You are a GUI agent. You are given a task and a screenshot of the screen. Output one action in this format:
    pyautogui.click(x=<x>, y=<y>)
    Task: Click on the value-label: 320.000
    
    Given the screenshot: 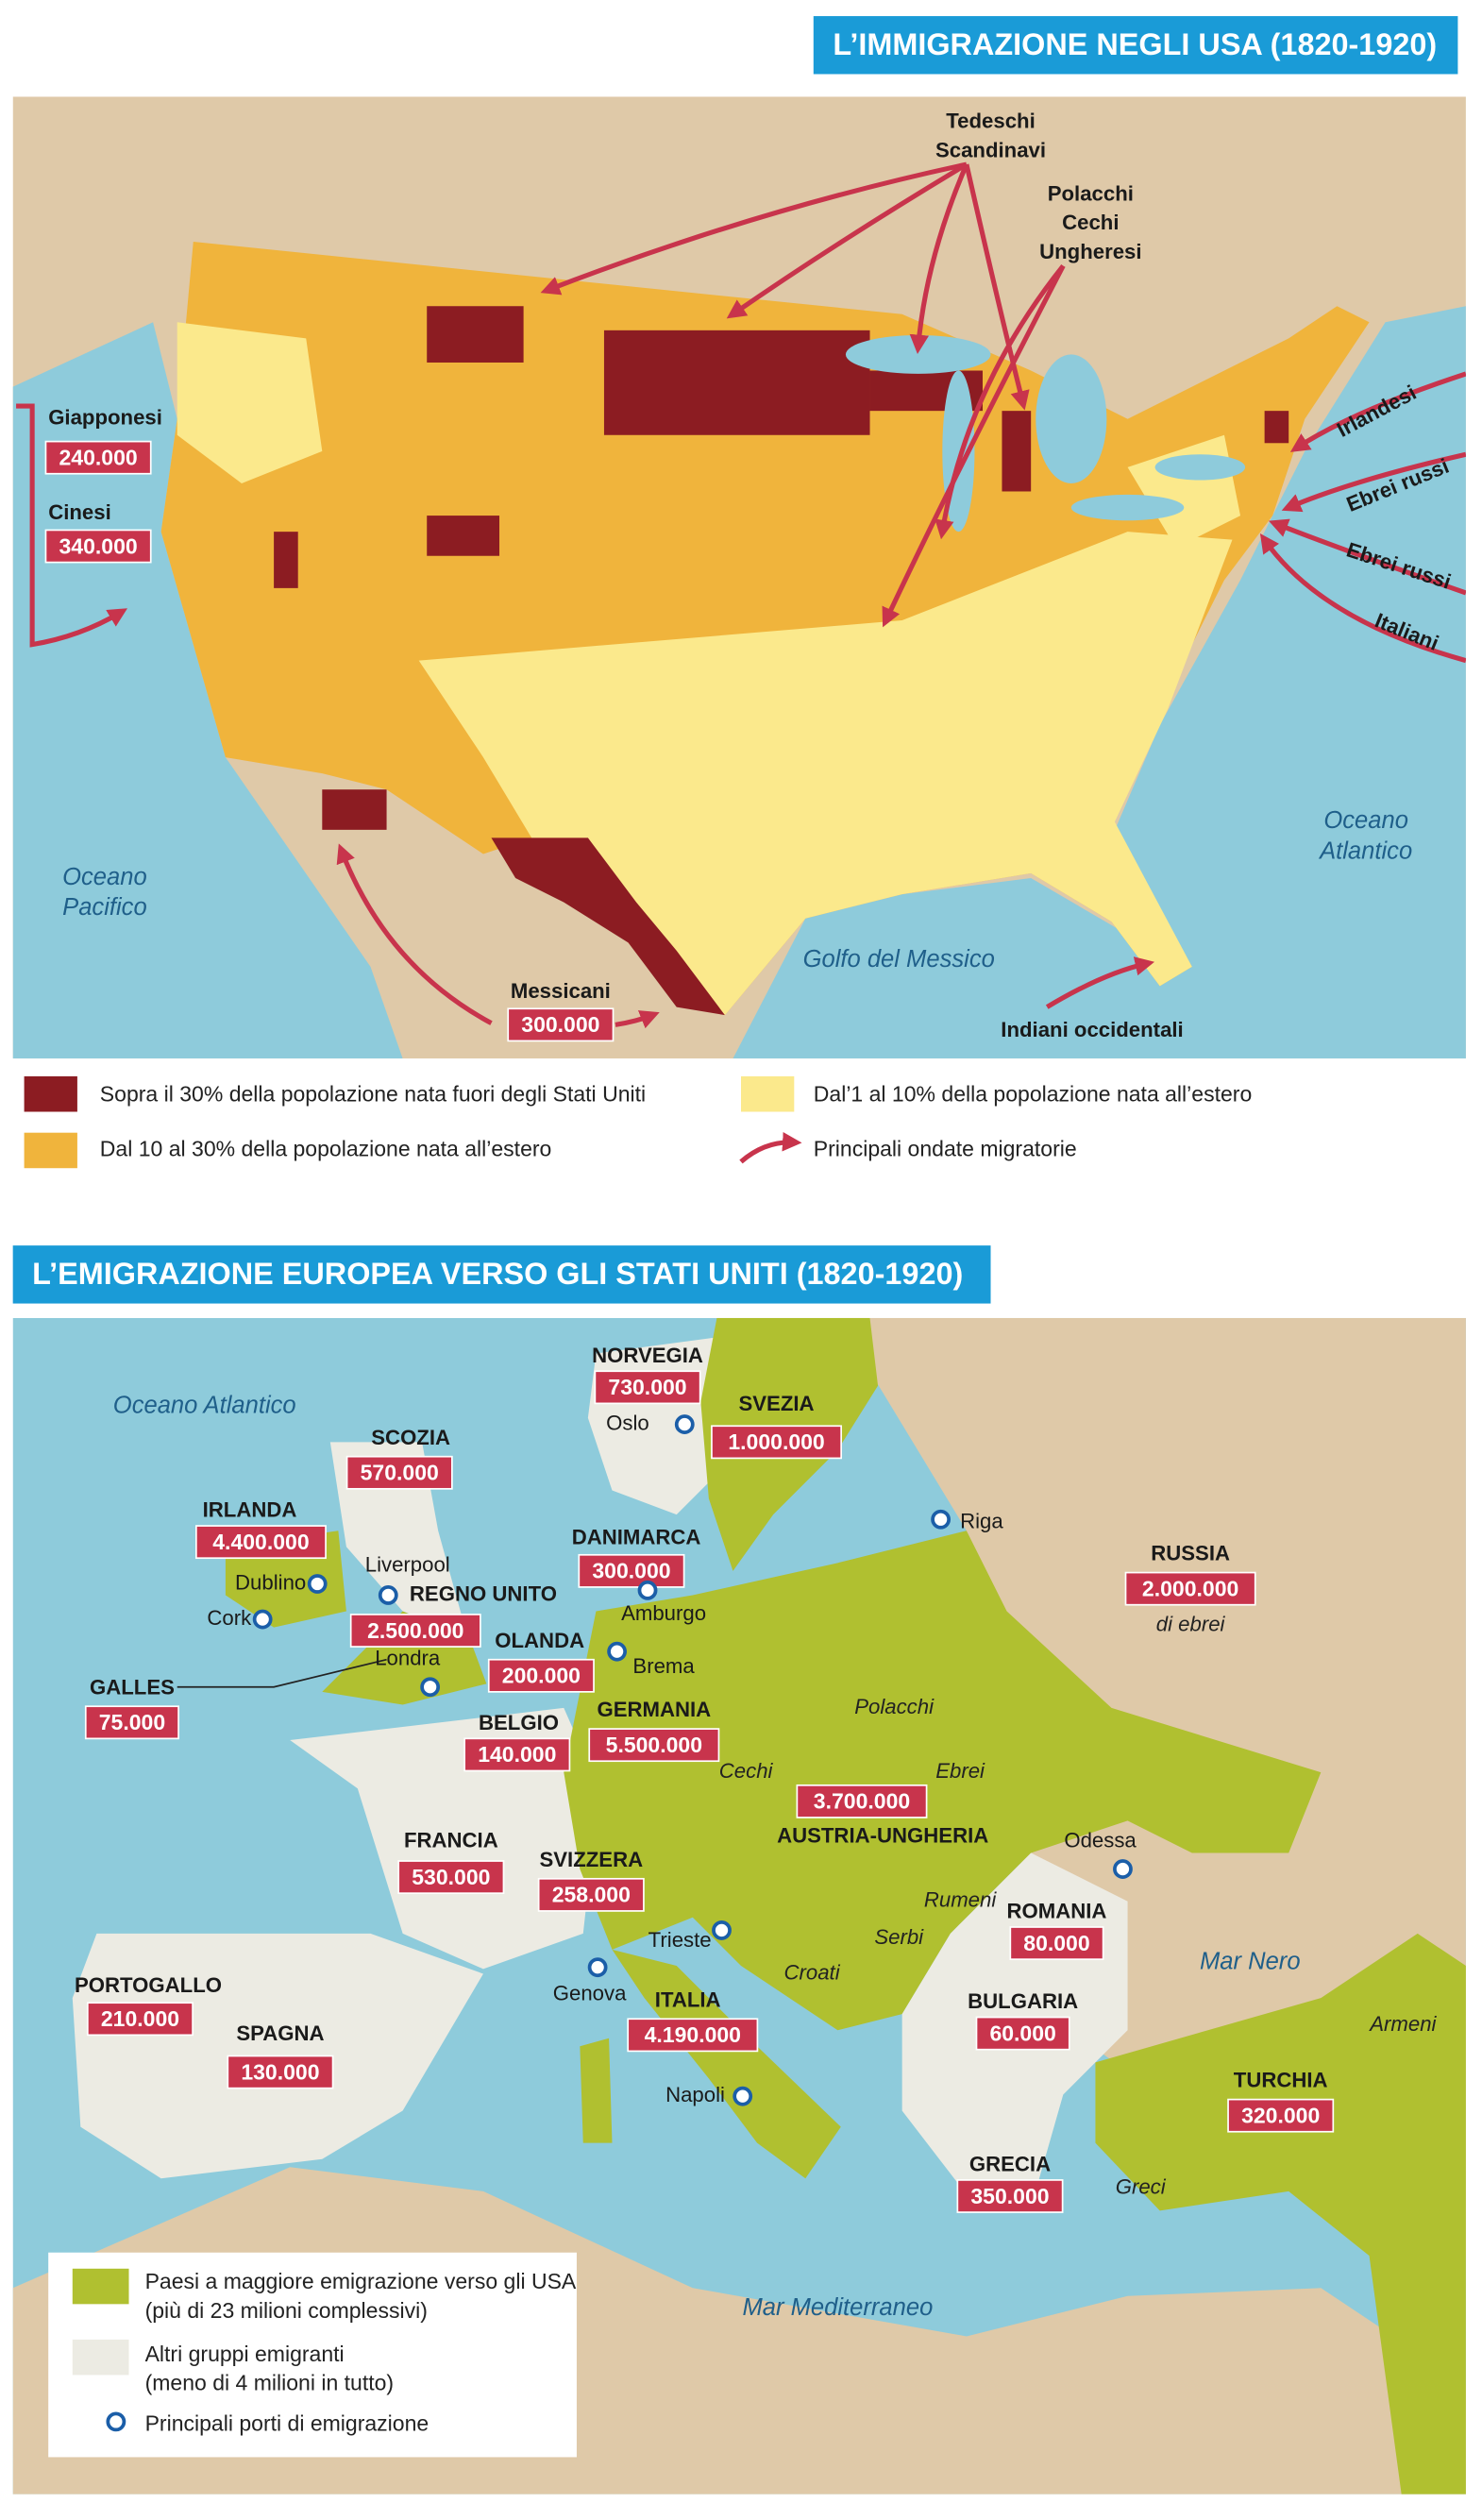 What is the action you would take?
    pyautogui.click(x=1280, y=2115)
    